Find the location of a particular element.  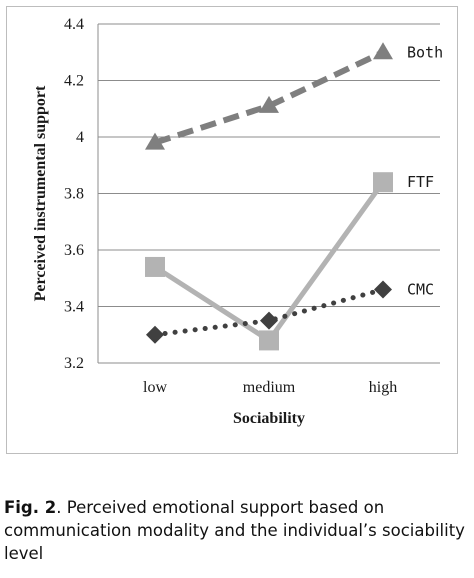

x-axis-title: Sociability is located at coordinates (269, 418).